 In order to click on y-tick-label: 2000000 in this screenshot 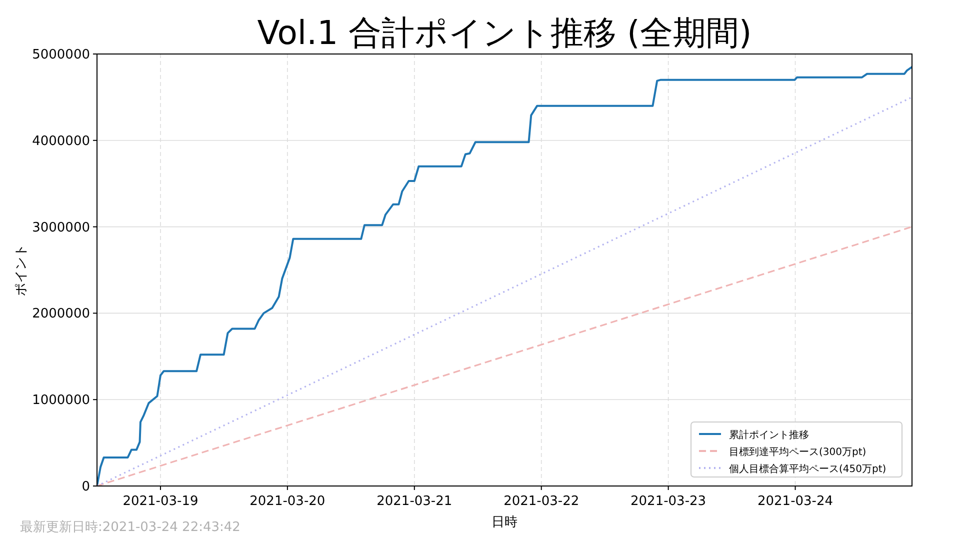, I will do `click(61, 314)`.